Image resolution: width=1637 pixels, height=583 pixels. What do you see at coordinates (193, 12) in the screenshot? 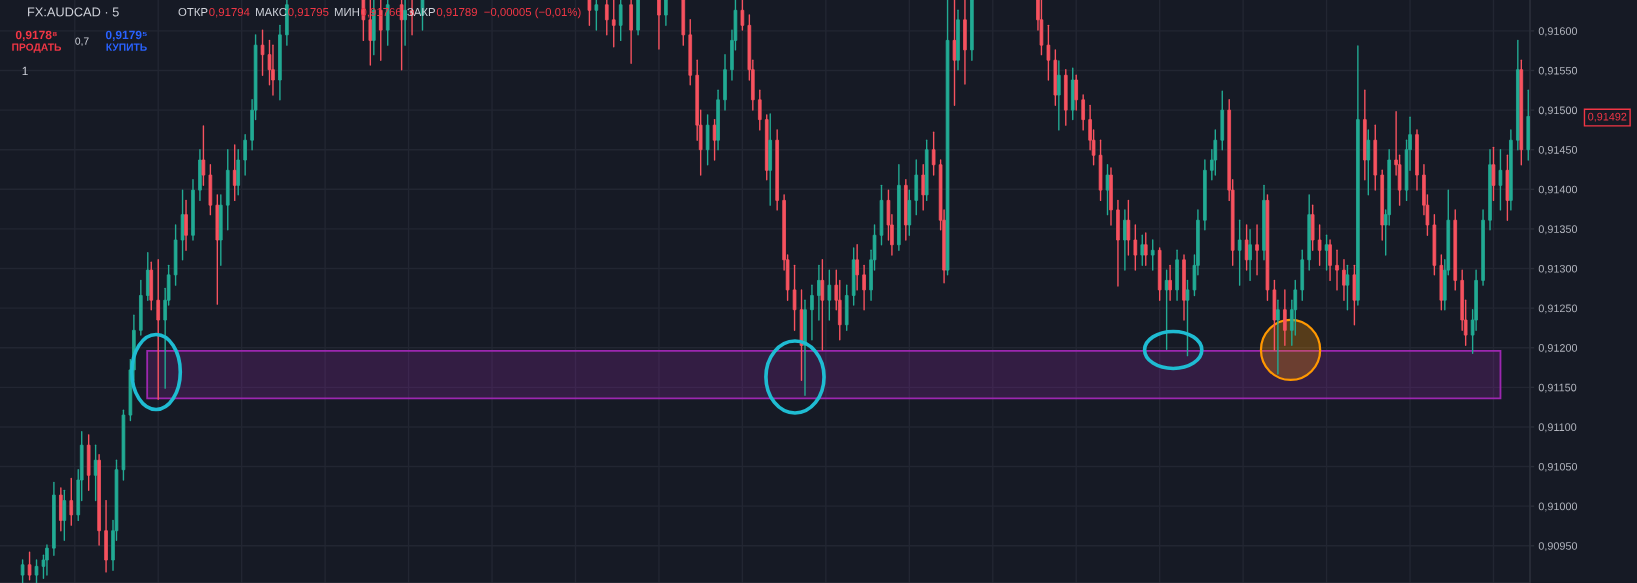
I see `annotation: ОТКР` at bounding box center [193, 12].